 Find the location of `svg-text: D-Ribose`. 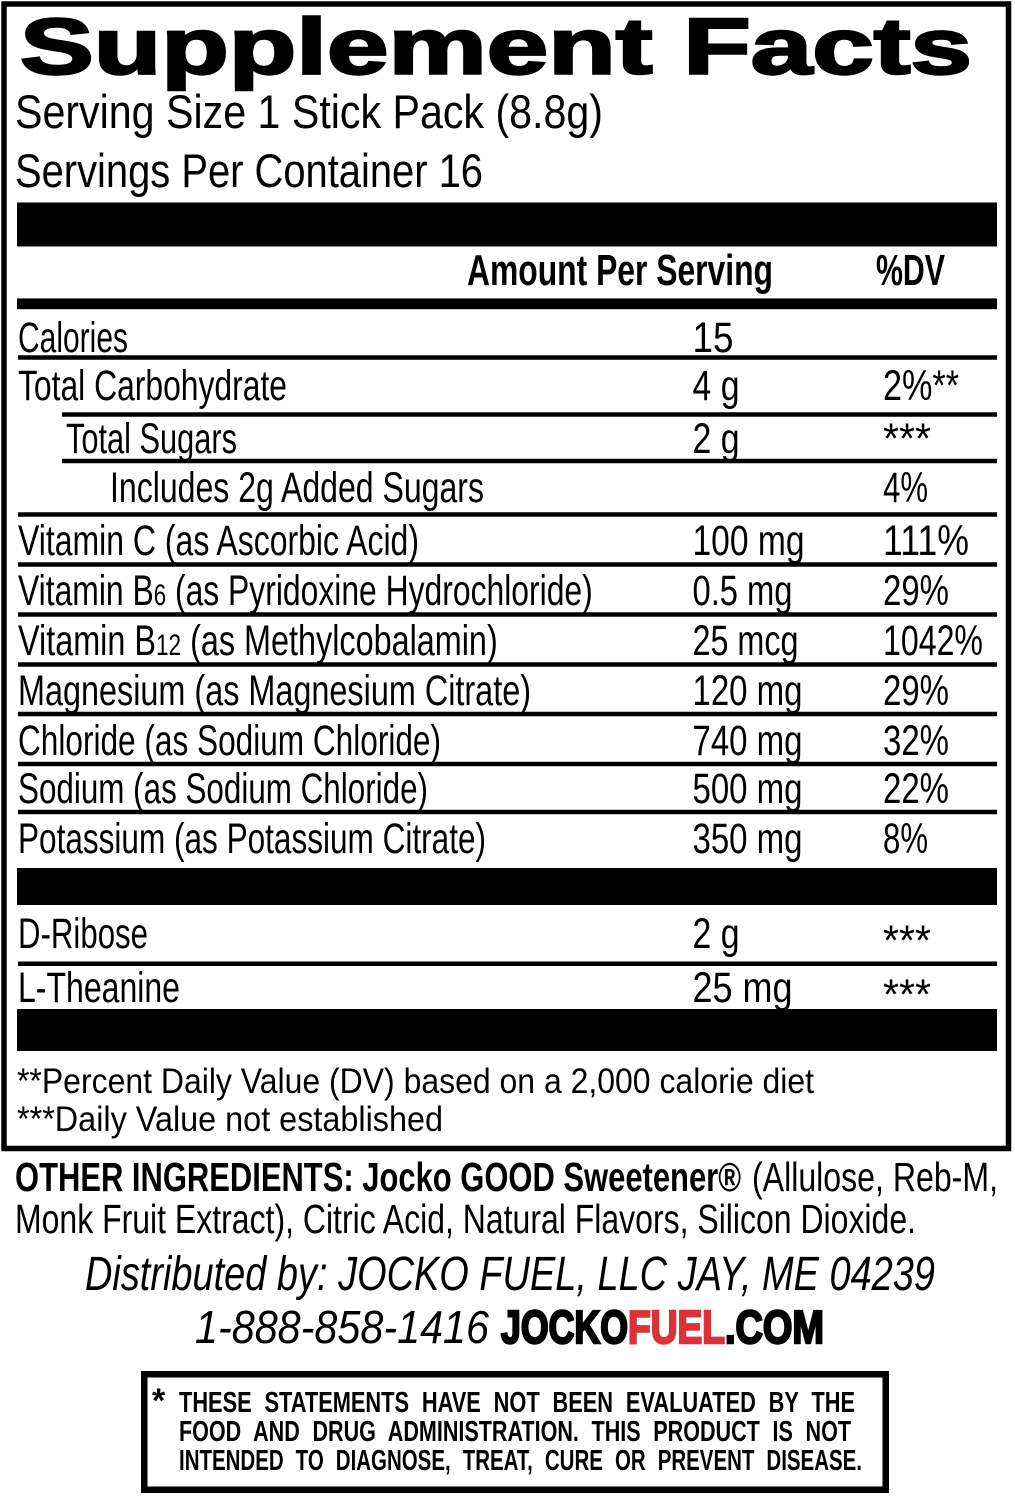

svg-text: D-Ribose is located at coordinates (83, 934).